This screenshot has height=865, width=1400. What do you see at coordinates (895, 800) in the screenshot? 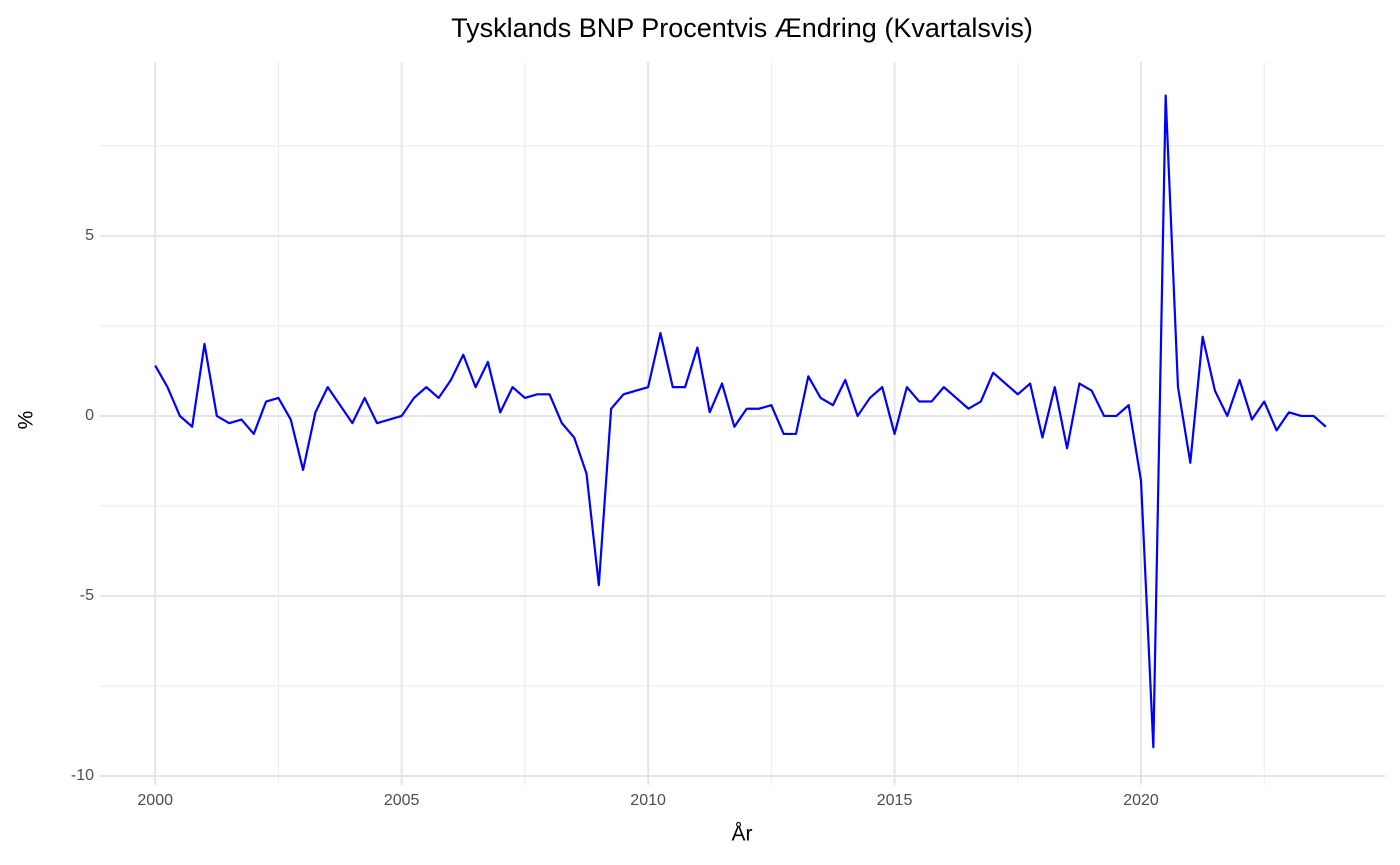
I see `x-tick-label: 2015` at bounding box center [895, 800].